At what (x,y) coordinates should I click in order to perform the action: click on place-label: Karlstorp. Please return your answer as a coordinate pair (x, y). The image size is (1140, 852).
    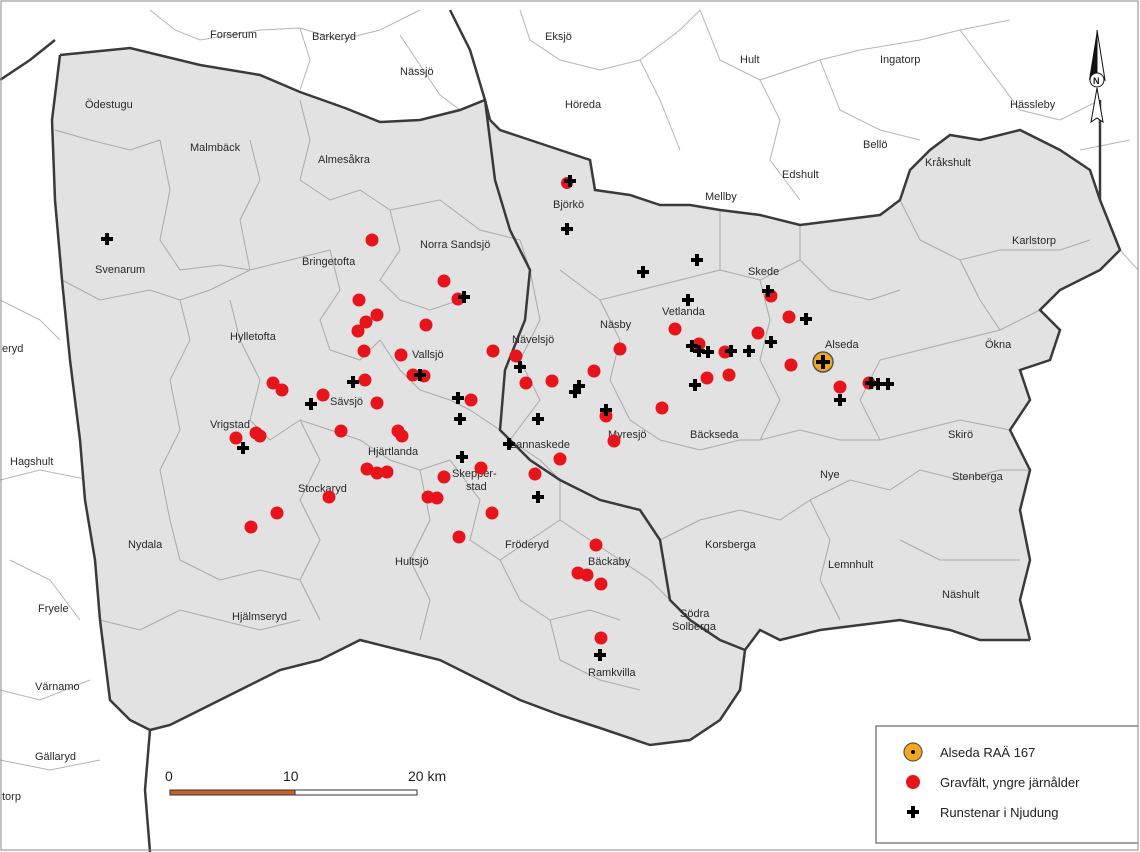
    Looking at the image, I should click on (1034, 241).